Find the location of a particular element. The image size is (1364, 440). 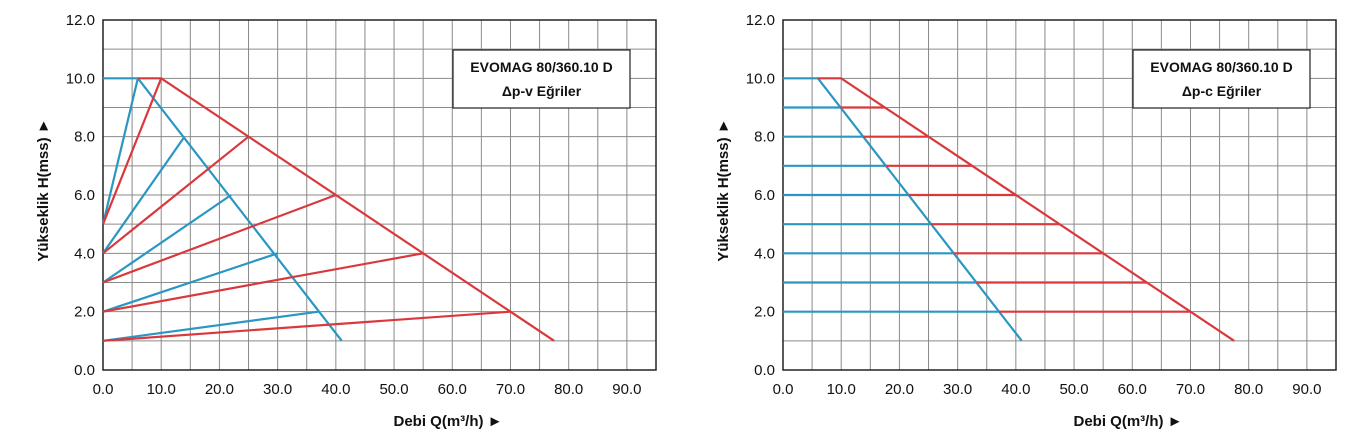

chart-subtitle: Δp-c Eğriler is located at coordinates (1222, 91).